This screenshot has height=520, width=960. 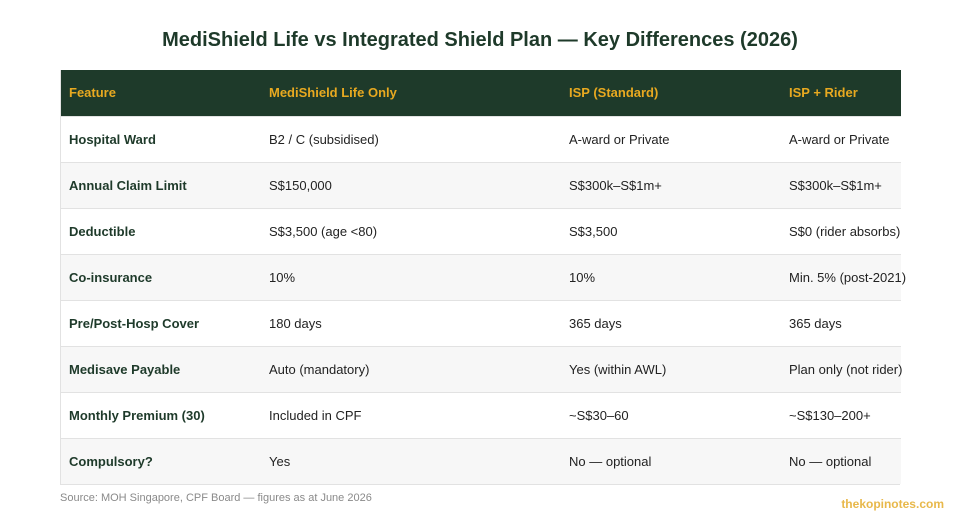 I want to click on medishield-cell: Yes, so click(x=280, y=461).